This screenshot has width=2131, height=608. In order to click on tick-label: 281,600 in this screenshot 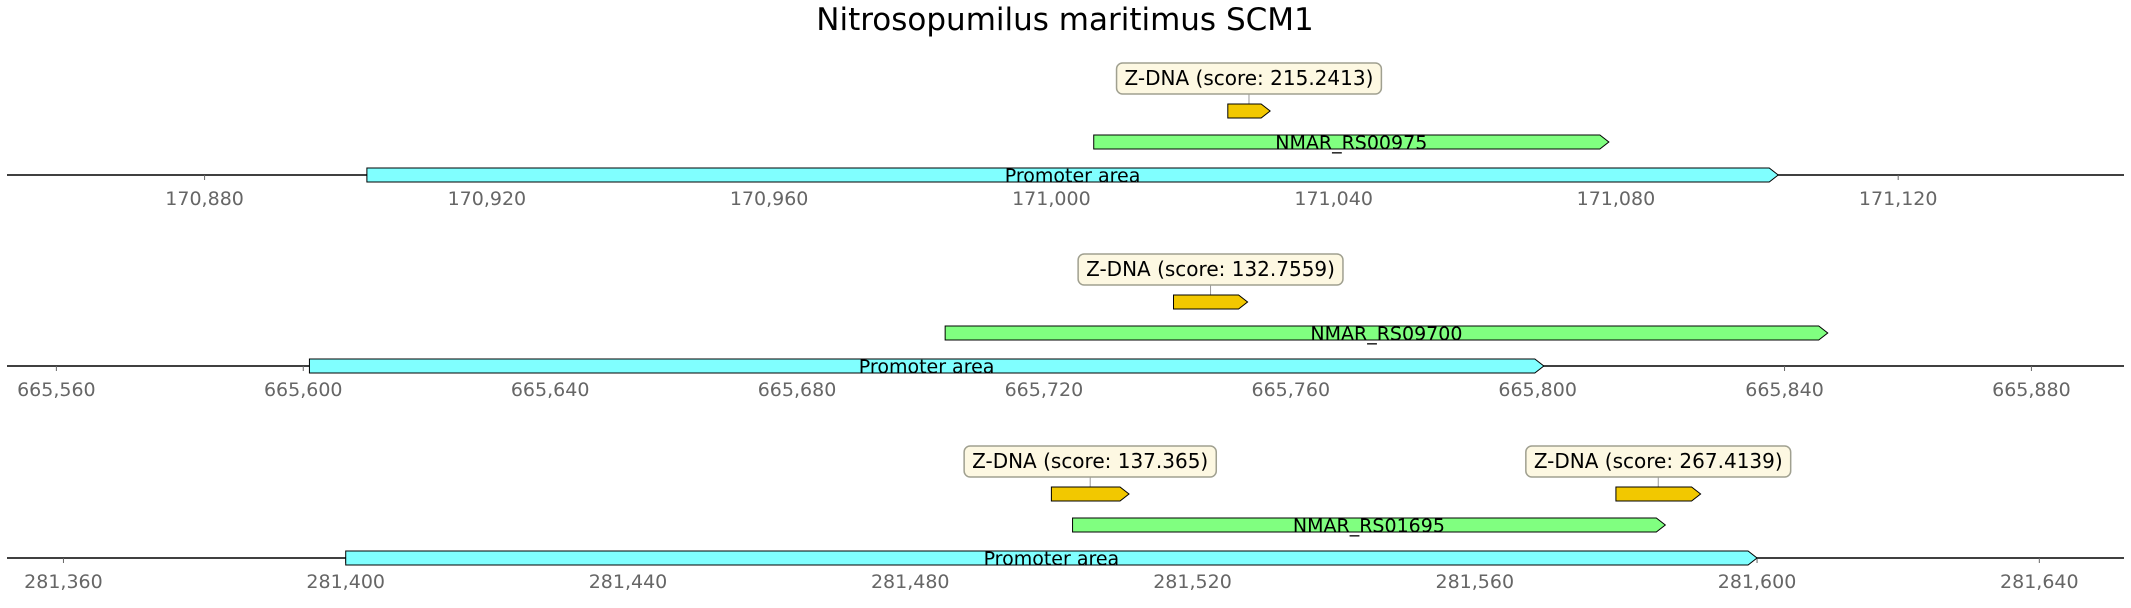, I will do `click(1757, 582)`.